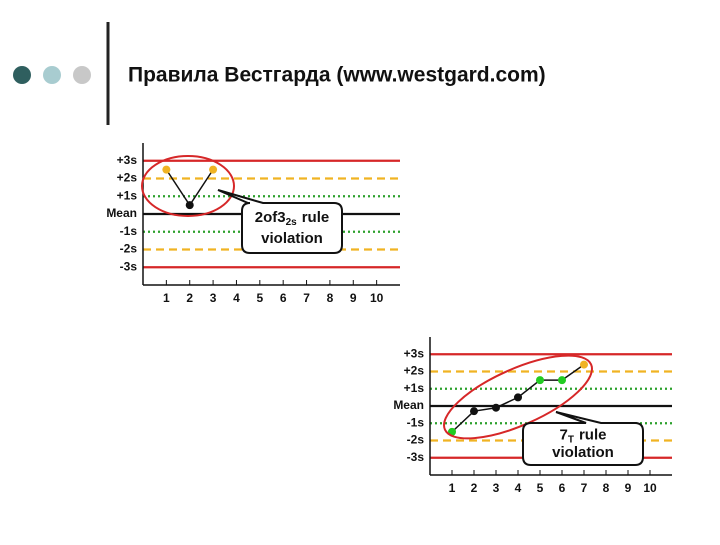 The height and width of the screenshot is (545, 720). I want to click on highlight-ellipse, so click(188, 186).